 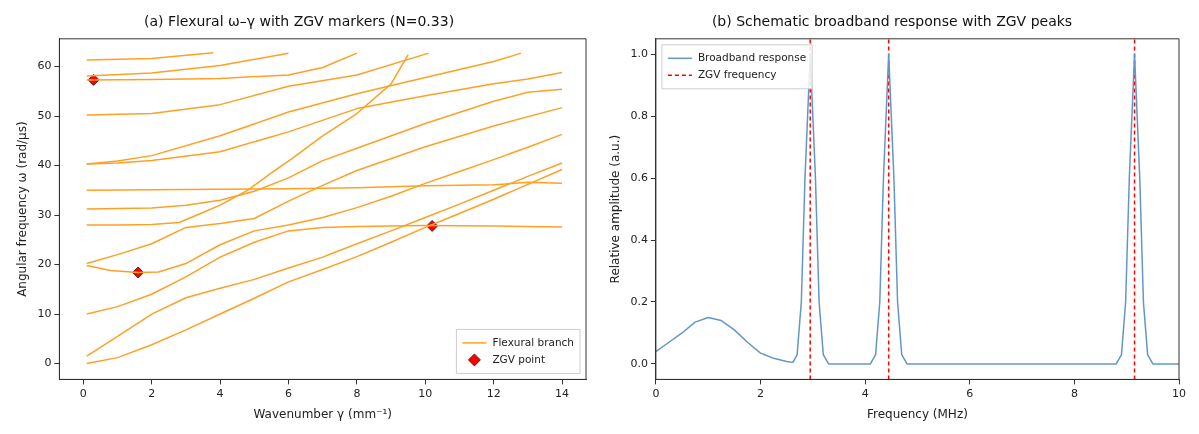 What do you see at coordinates (615, 209) in the screenshot?
I see `y-axis-title: Relative amplitude (a.u.)` at bounding box center [615, 209].